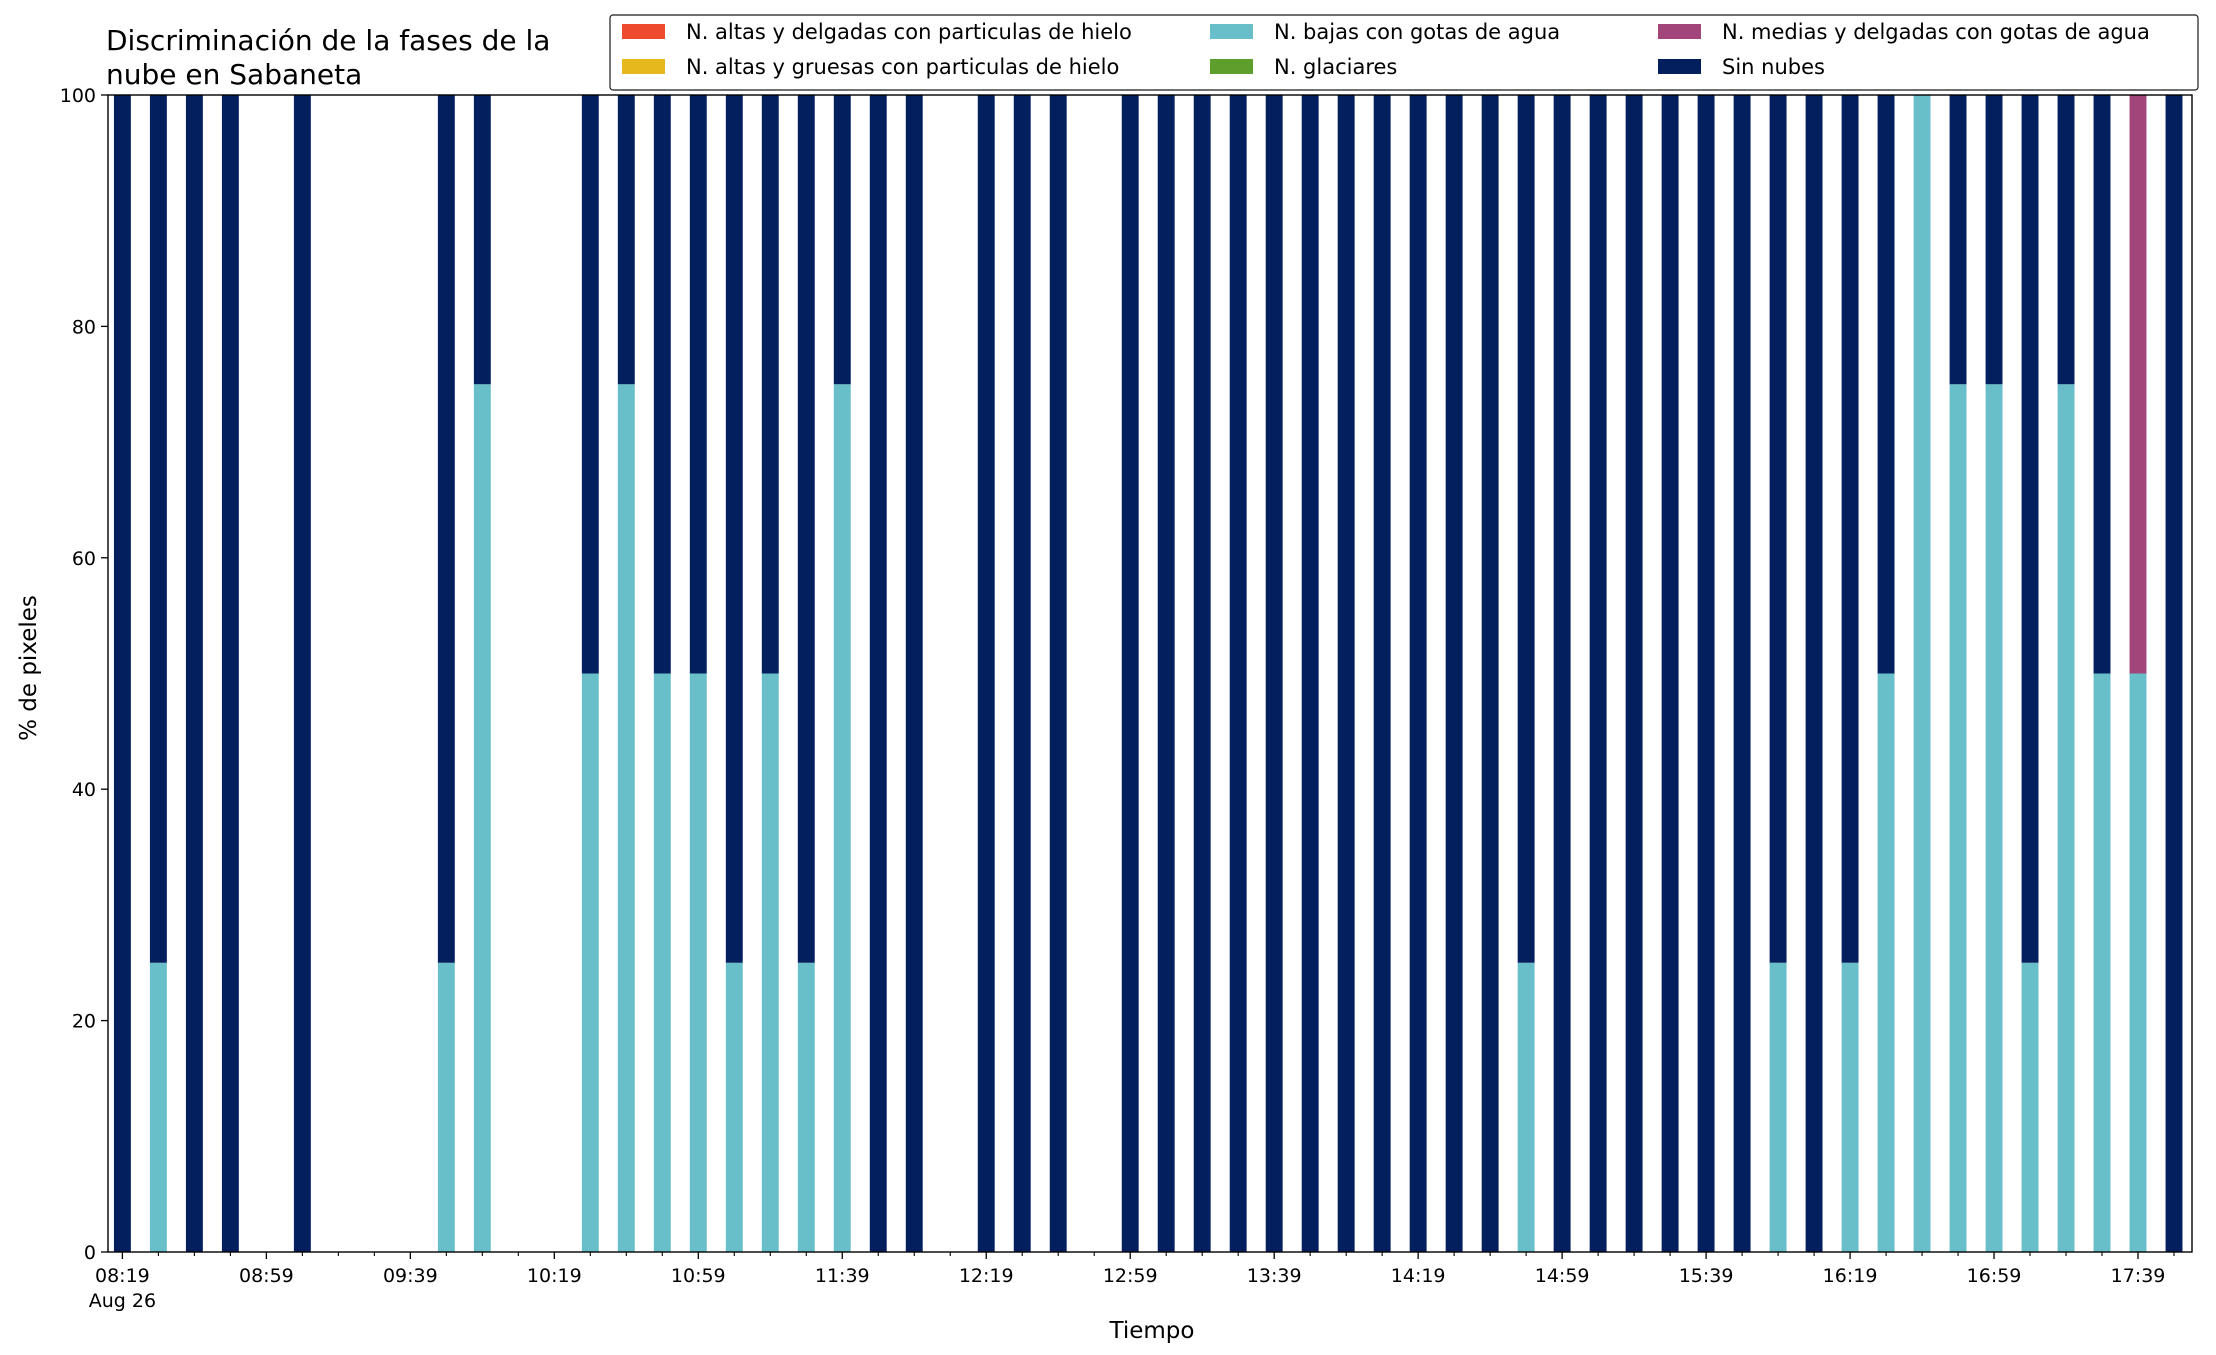 This screenshot has height=1355, width=2216. I want to click on y-axis-label: % de pixeles, so click(29, 668).